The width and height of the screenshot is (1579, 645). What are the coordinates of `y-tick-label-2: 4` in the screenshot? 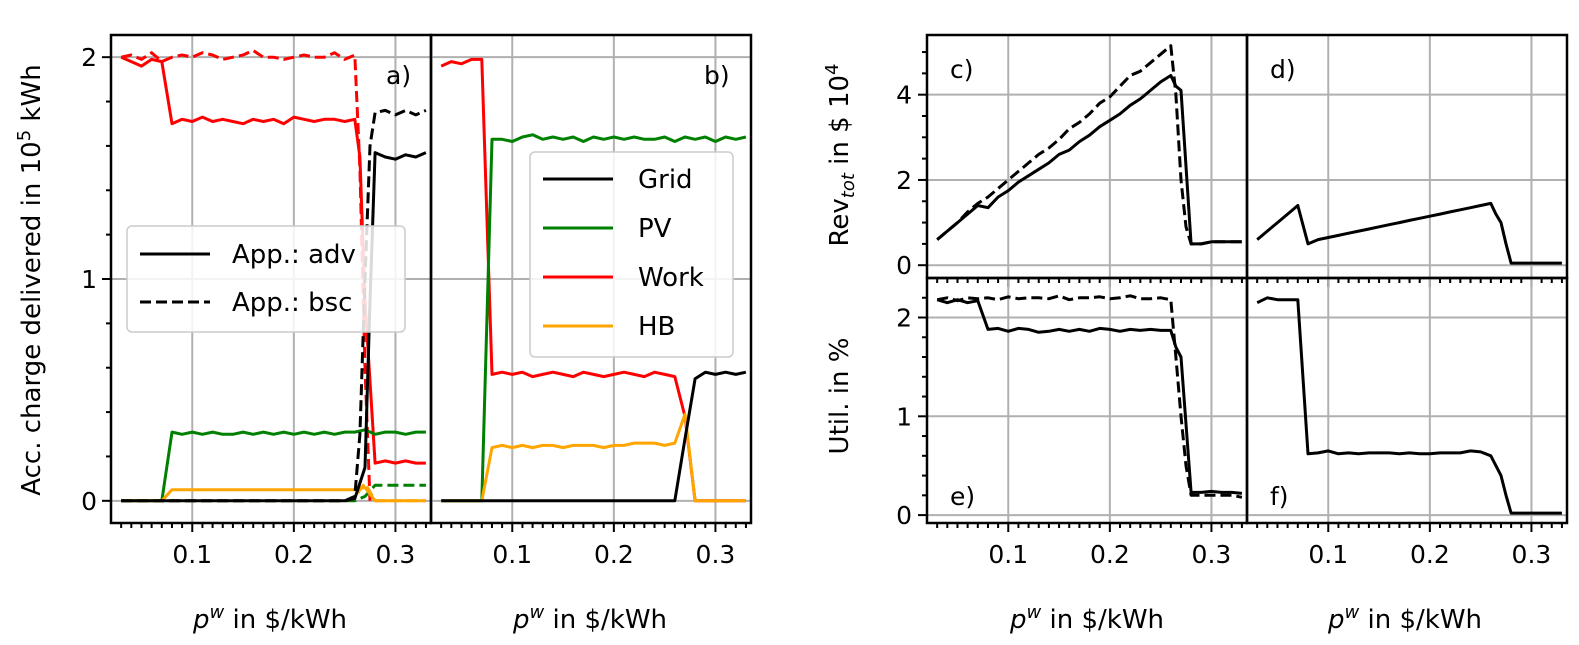 It's located at (904, 95).